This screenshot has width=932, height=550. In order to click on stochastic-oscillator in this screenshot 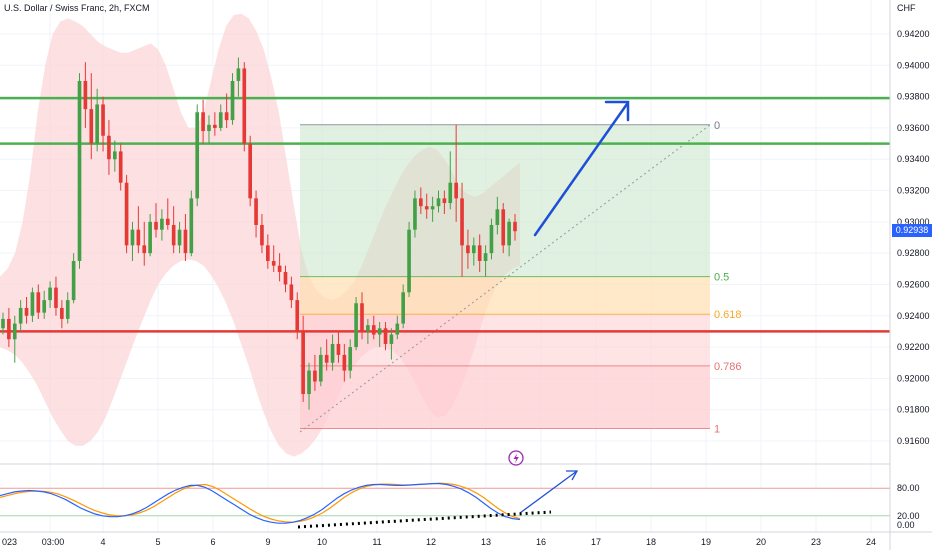, I will do `click(445, 503)`.